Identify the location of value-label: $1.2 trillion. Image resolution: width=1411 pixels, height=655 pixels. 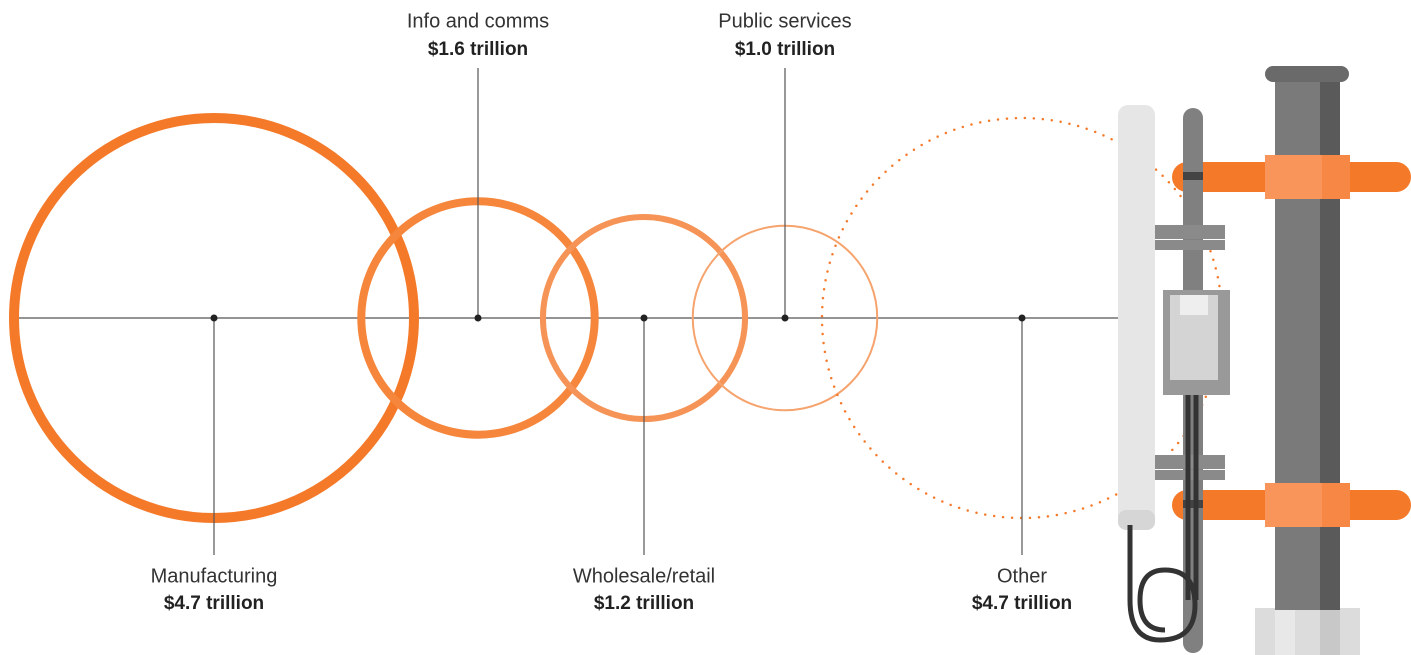
(644, 603).